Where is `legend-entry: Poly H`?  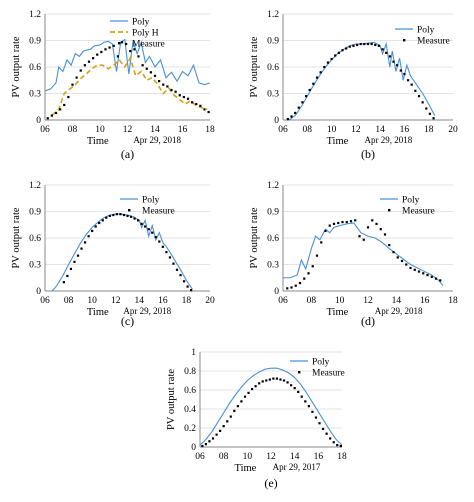
legend-entry: Poly H is located at coordinates (134, 34).